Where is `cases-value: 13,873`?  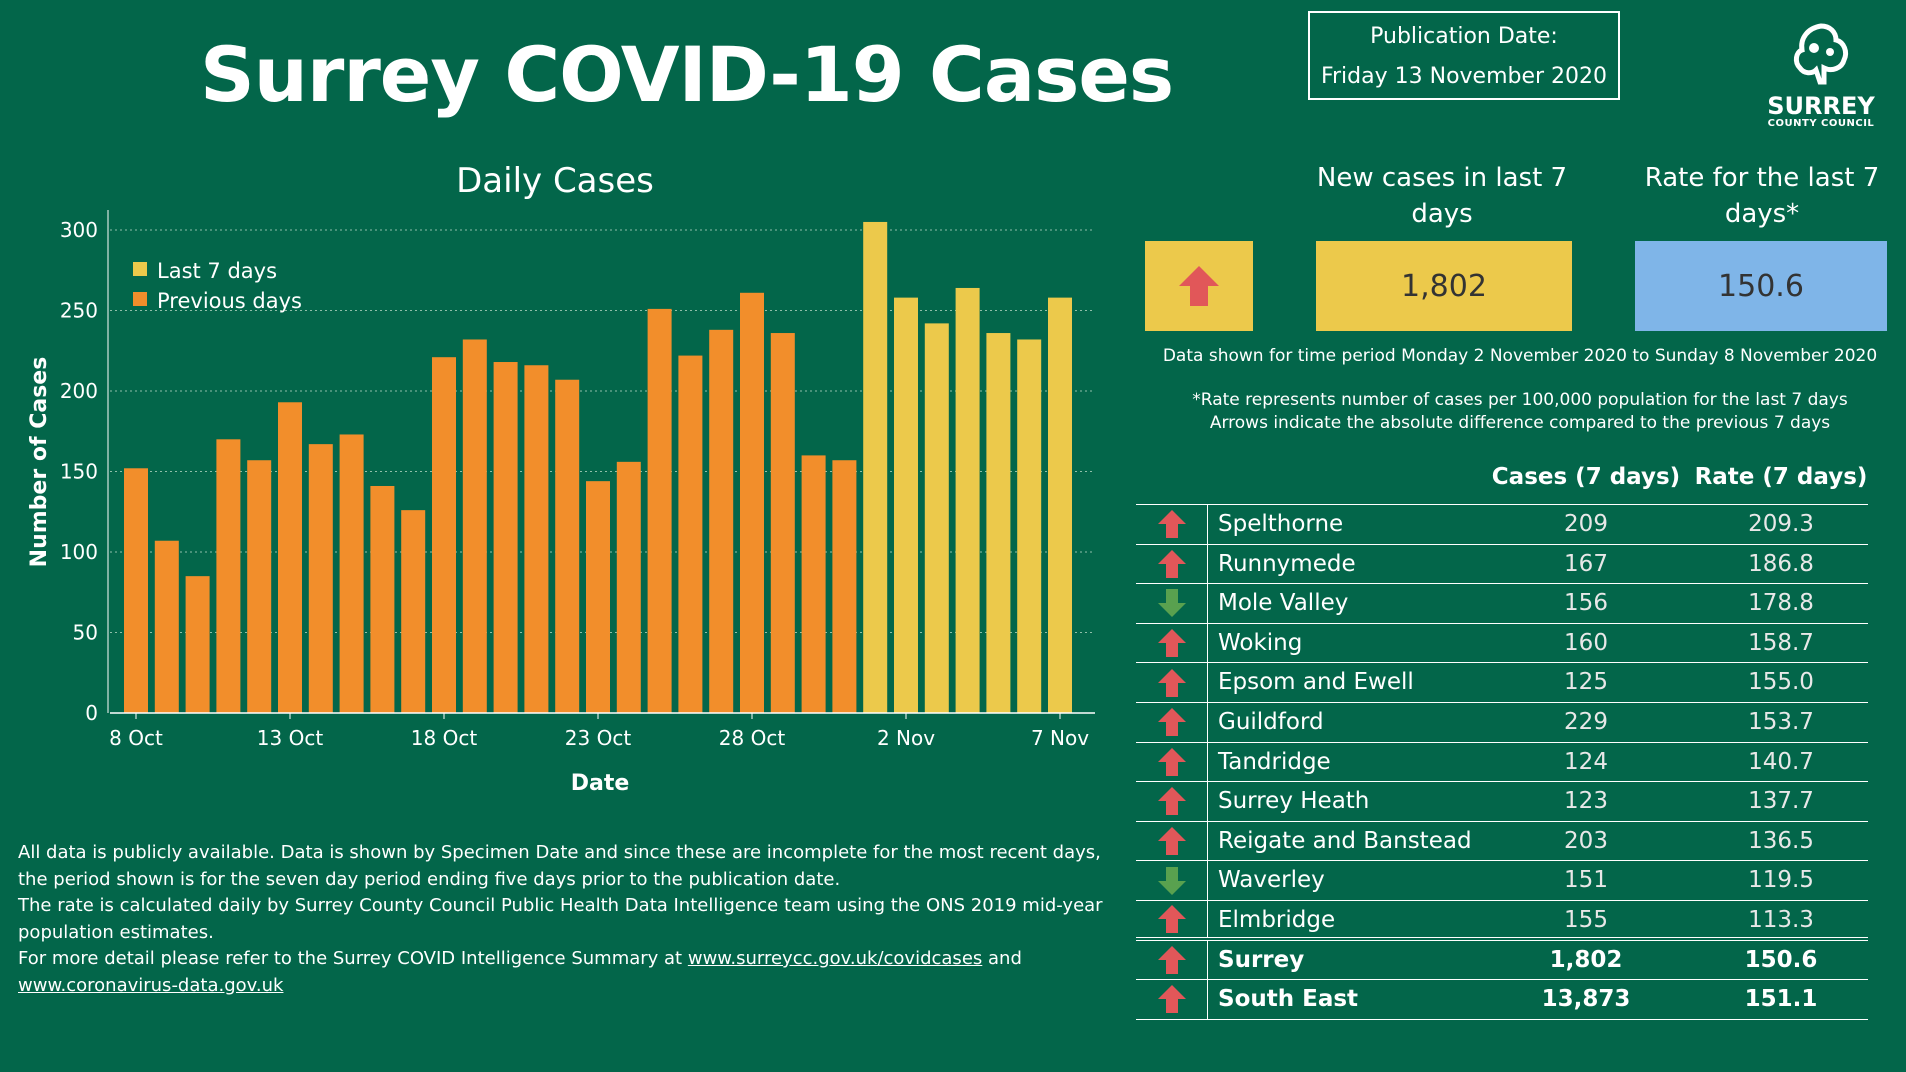 cases-value: 13,873 is located at coordinates (1586, 999).